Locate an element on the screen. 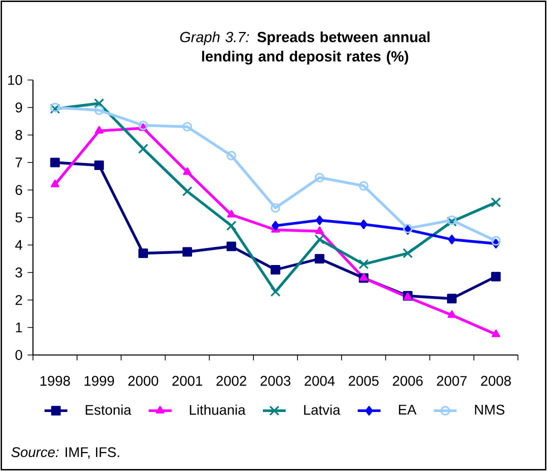  x-tick-label: 2002 is located at coordinates (231, 381).